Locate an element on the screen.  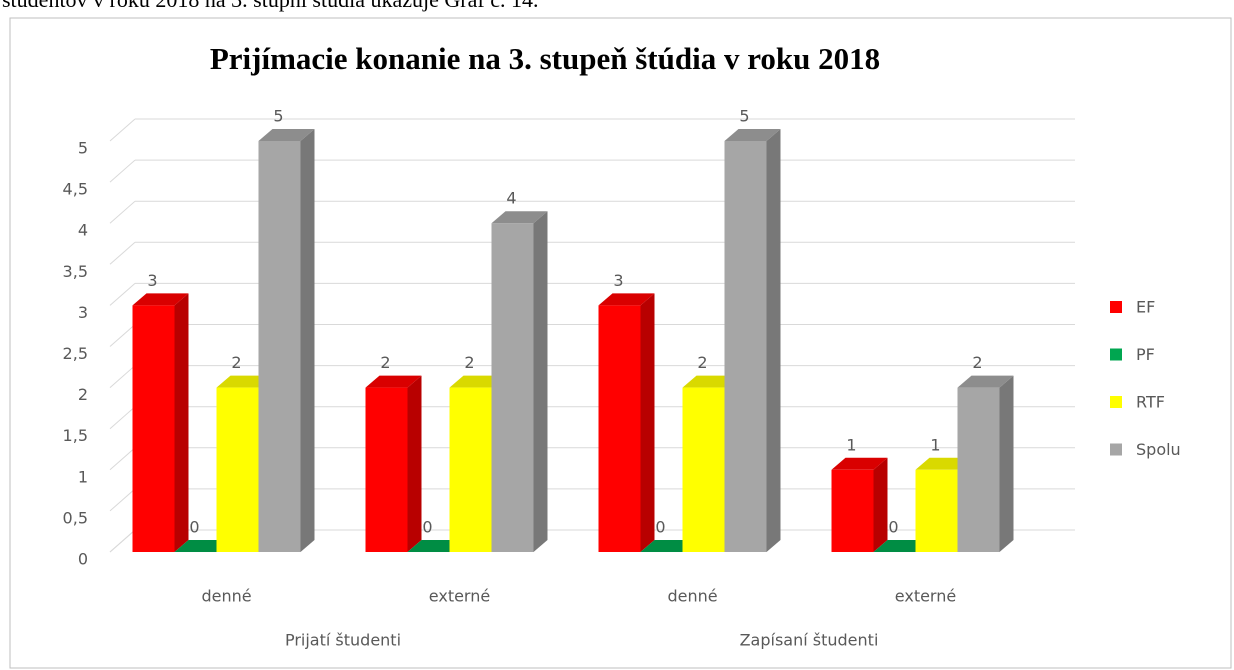
y-tick-label: 1,5 is located at coordinates (75, 435).